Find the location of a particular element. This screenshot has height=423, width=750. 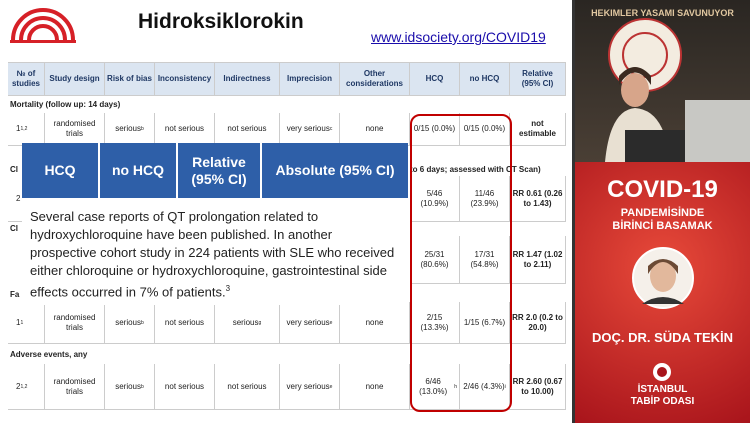

org-name: İSTANBUL is located at coordinates (662, 389).